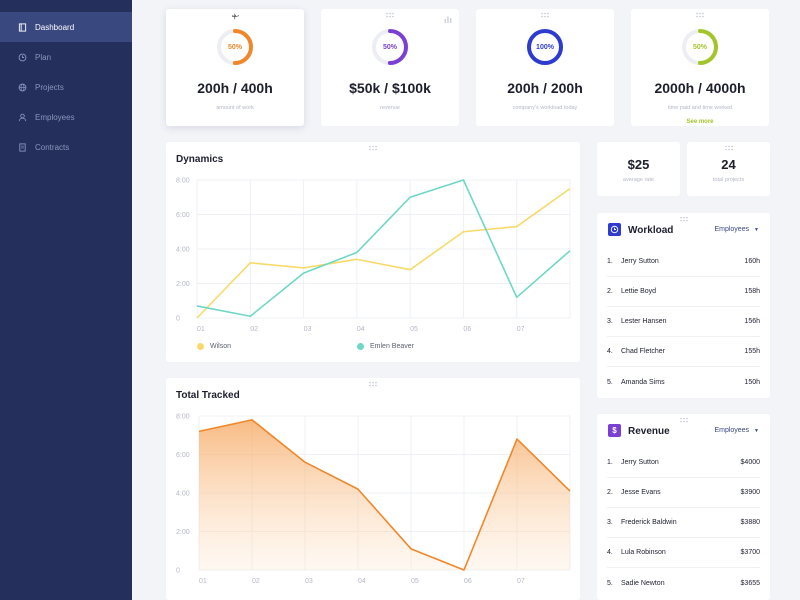  Describe the element at coordinates (614, 430) in the screenshot. I see `dollar-icon: $` at that location.